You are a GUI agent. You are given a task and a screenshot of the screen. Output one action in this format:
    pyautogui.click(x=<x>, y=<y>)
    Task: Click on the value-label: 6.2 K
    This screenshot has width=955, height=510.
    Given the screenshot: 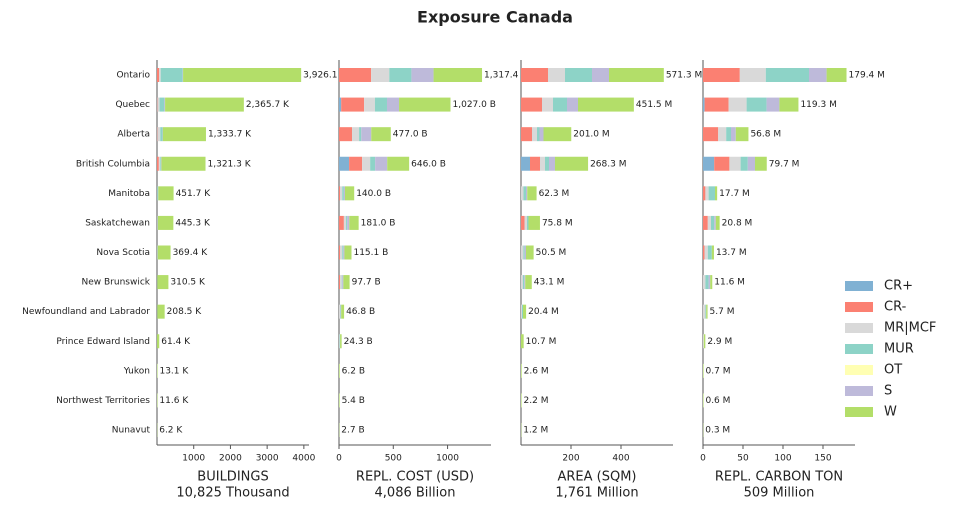 What is the action you would take?
    pyautogui.click(x=171, y=431)
    